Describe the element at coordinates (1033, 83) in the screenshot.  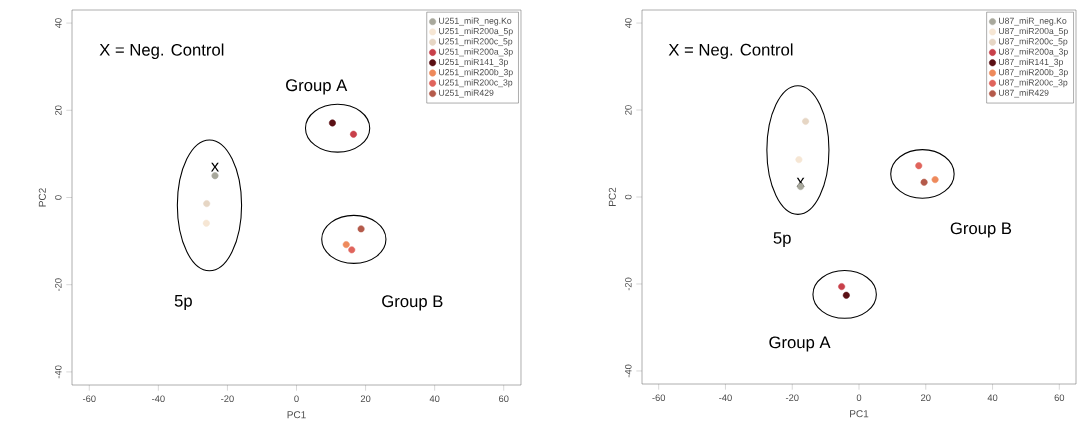
I see `legend-label: U87_miR200c_3p` at that location.